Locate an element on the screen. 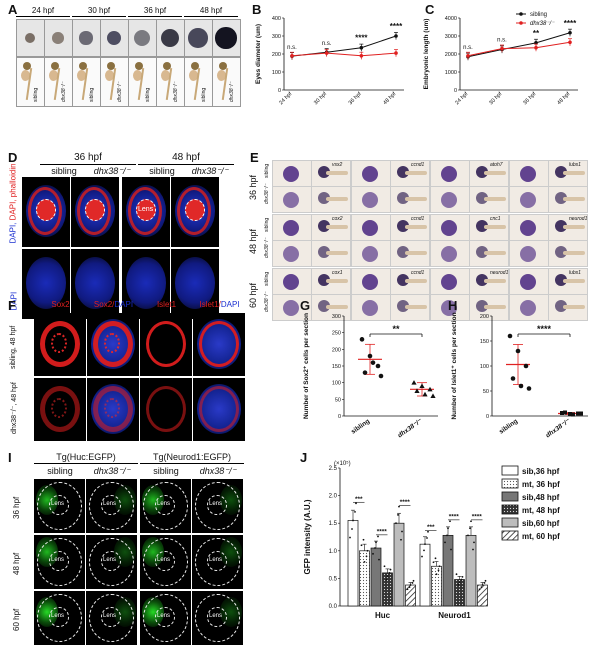 The width and height of the screenshot is (590, 651). d-phalloidin-ring is located at coordinates (194, 211).